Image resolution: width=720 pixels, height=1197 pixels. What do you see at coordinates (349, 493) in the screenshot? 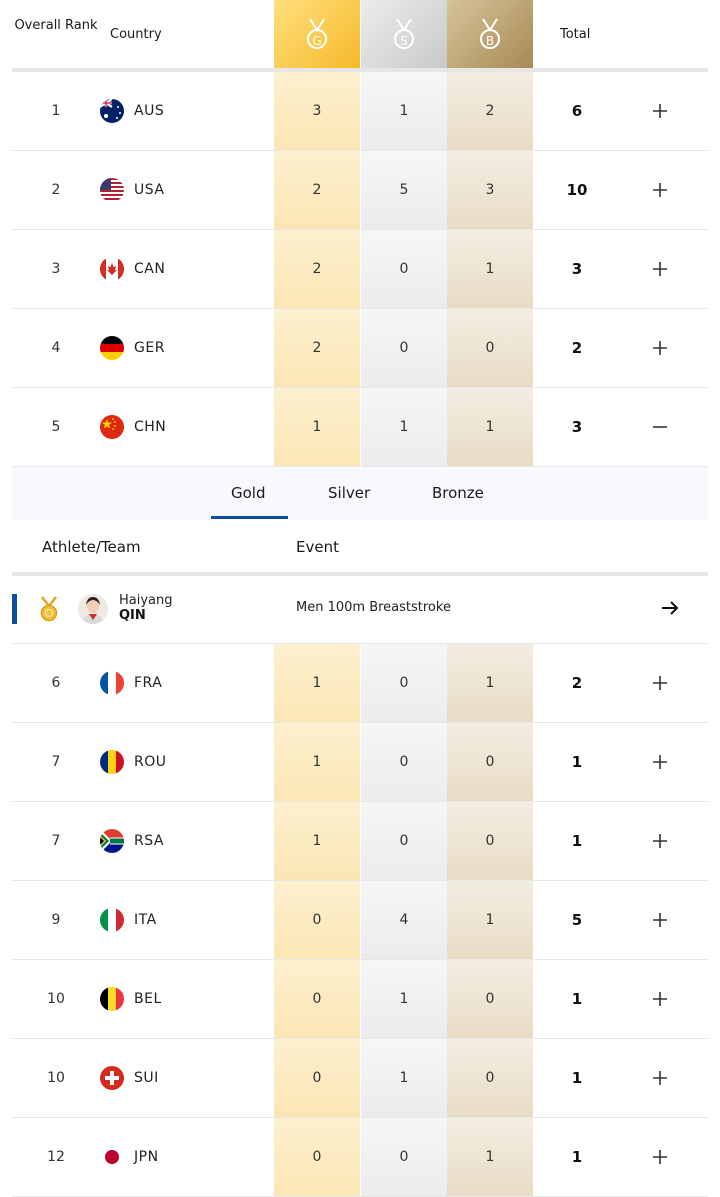
I see `tab-silver: Silver` at bounding box center [349, 493].